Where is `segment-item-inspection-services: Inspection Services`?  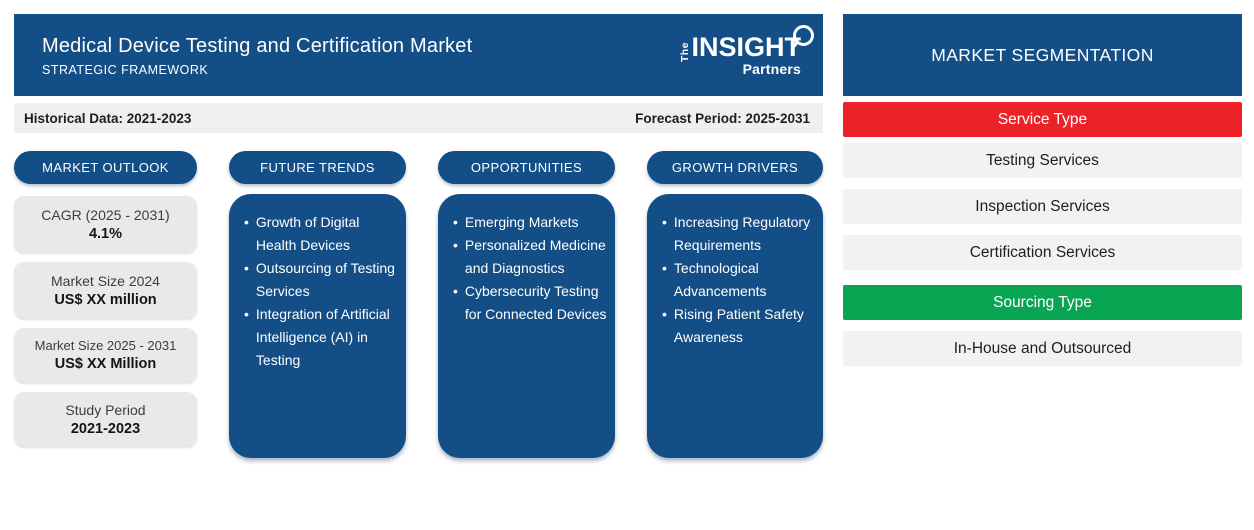 segment-item-inspection-services: Inspection Services is located at coordinates (1042, 206).